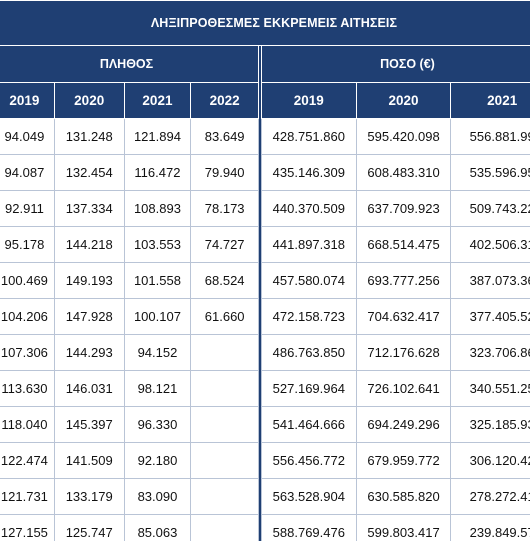 Image resolution: width=530 pixels, height=541 pixels. Describe the element at coordinates (403, 496) in the screenshot. I see `amount-cell: 630.585.820` at that location.